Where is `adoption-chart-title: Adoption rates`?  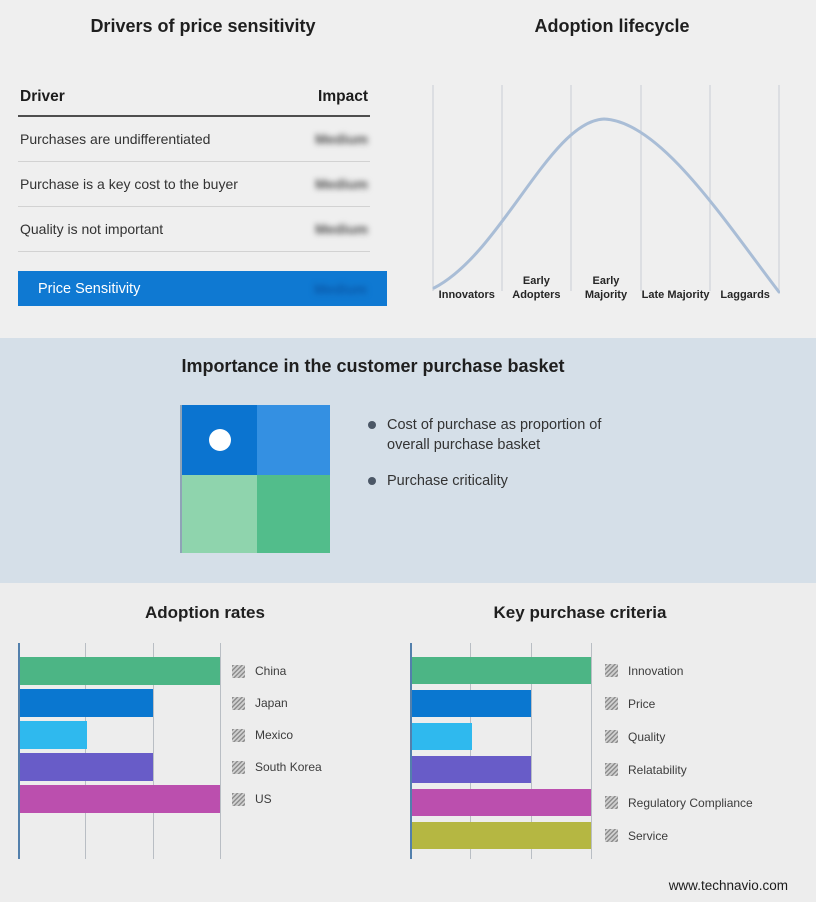 adoption-chart-title: Adoption rates is located at coordinates (205, 612).